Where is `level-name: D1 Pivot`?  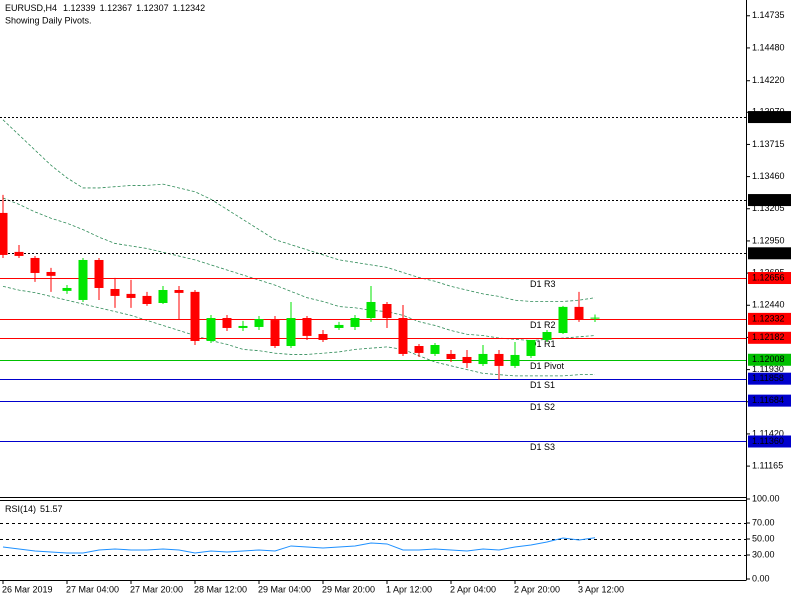 level-name: D1 Pivot is located at coordinates (547, 366).